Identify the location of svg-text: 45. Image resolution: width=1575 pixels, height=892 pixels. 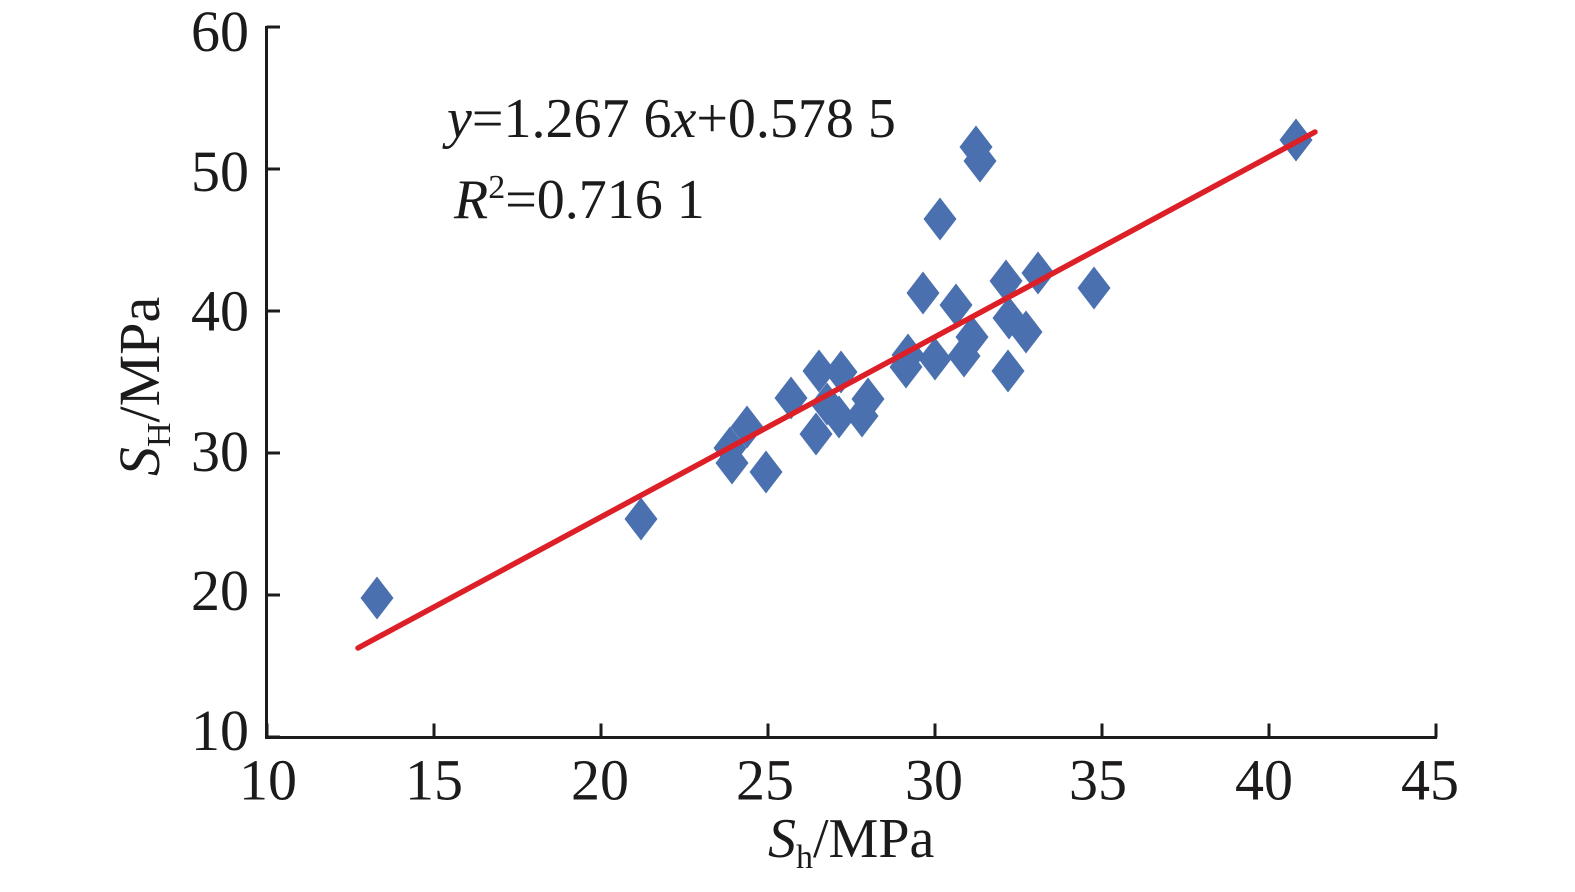
(1430, 780).